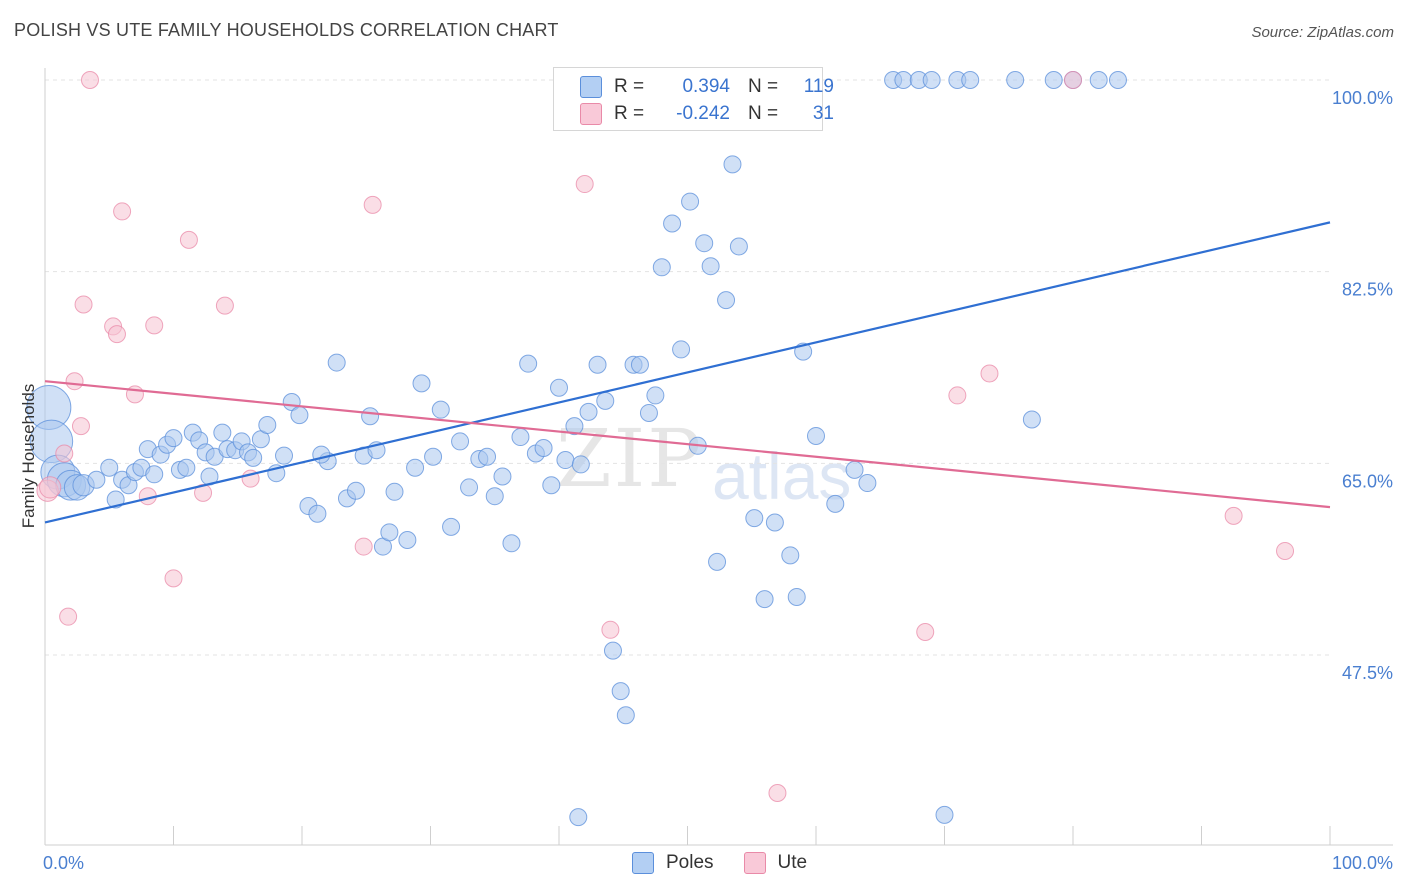  Describe the element at coordinates (818, 86) in the screenshot. I see `poles-n-value: 119` at that location.